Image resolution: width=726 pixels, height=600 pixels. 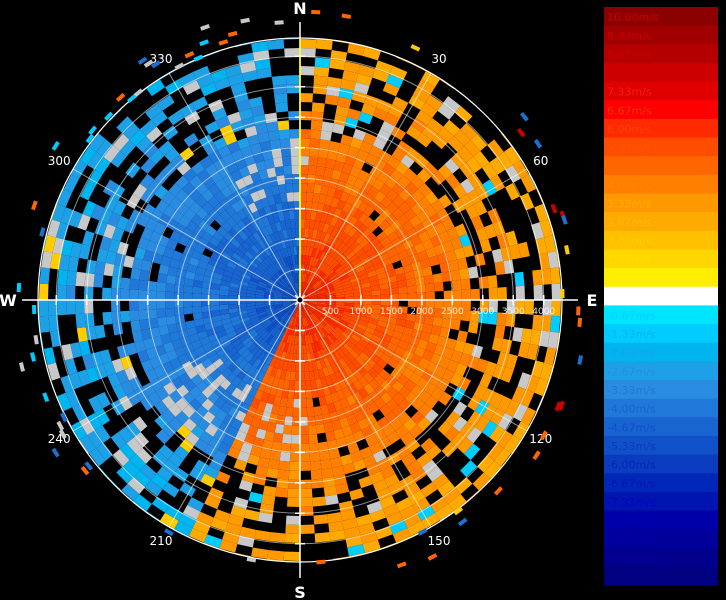 What do you see at coordinates (629, 129) in the screenshot?
I see `colorbar-label: 6.00m/s` at bounding box center [629, 129].